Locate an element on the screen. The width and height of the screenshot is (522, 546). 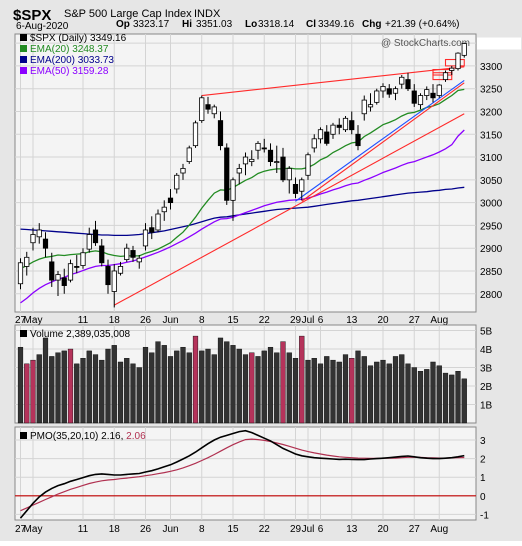
exchange-label: INDX is located at coordinates (207, 14).